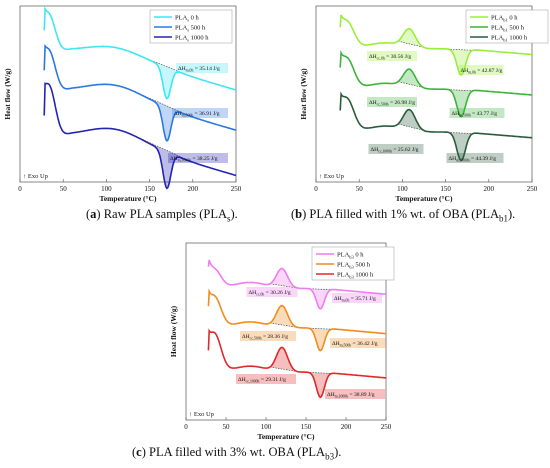  What do you see at coordinates (355, 345) in the screenshot?
I see `annotation-label: ΔHm,500h = 36.42 J/g` at bounding box center [355, 345].